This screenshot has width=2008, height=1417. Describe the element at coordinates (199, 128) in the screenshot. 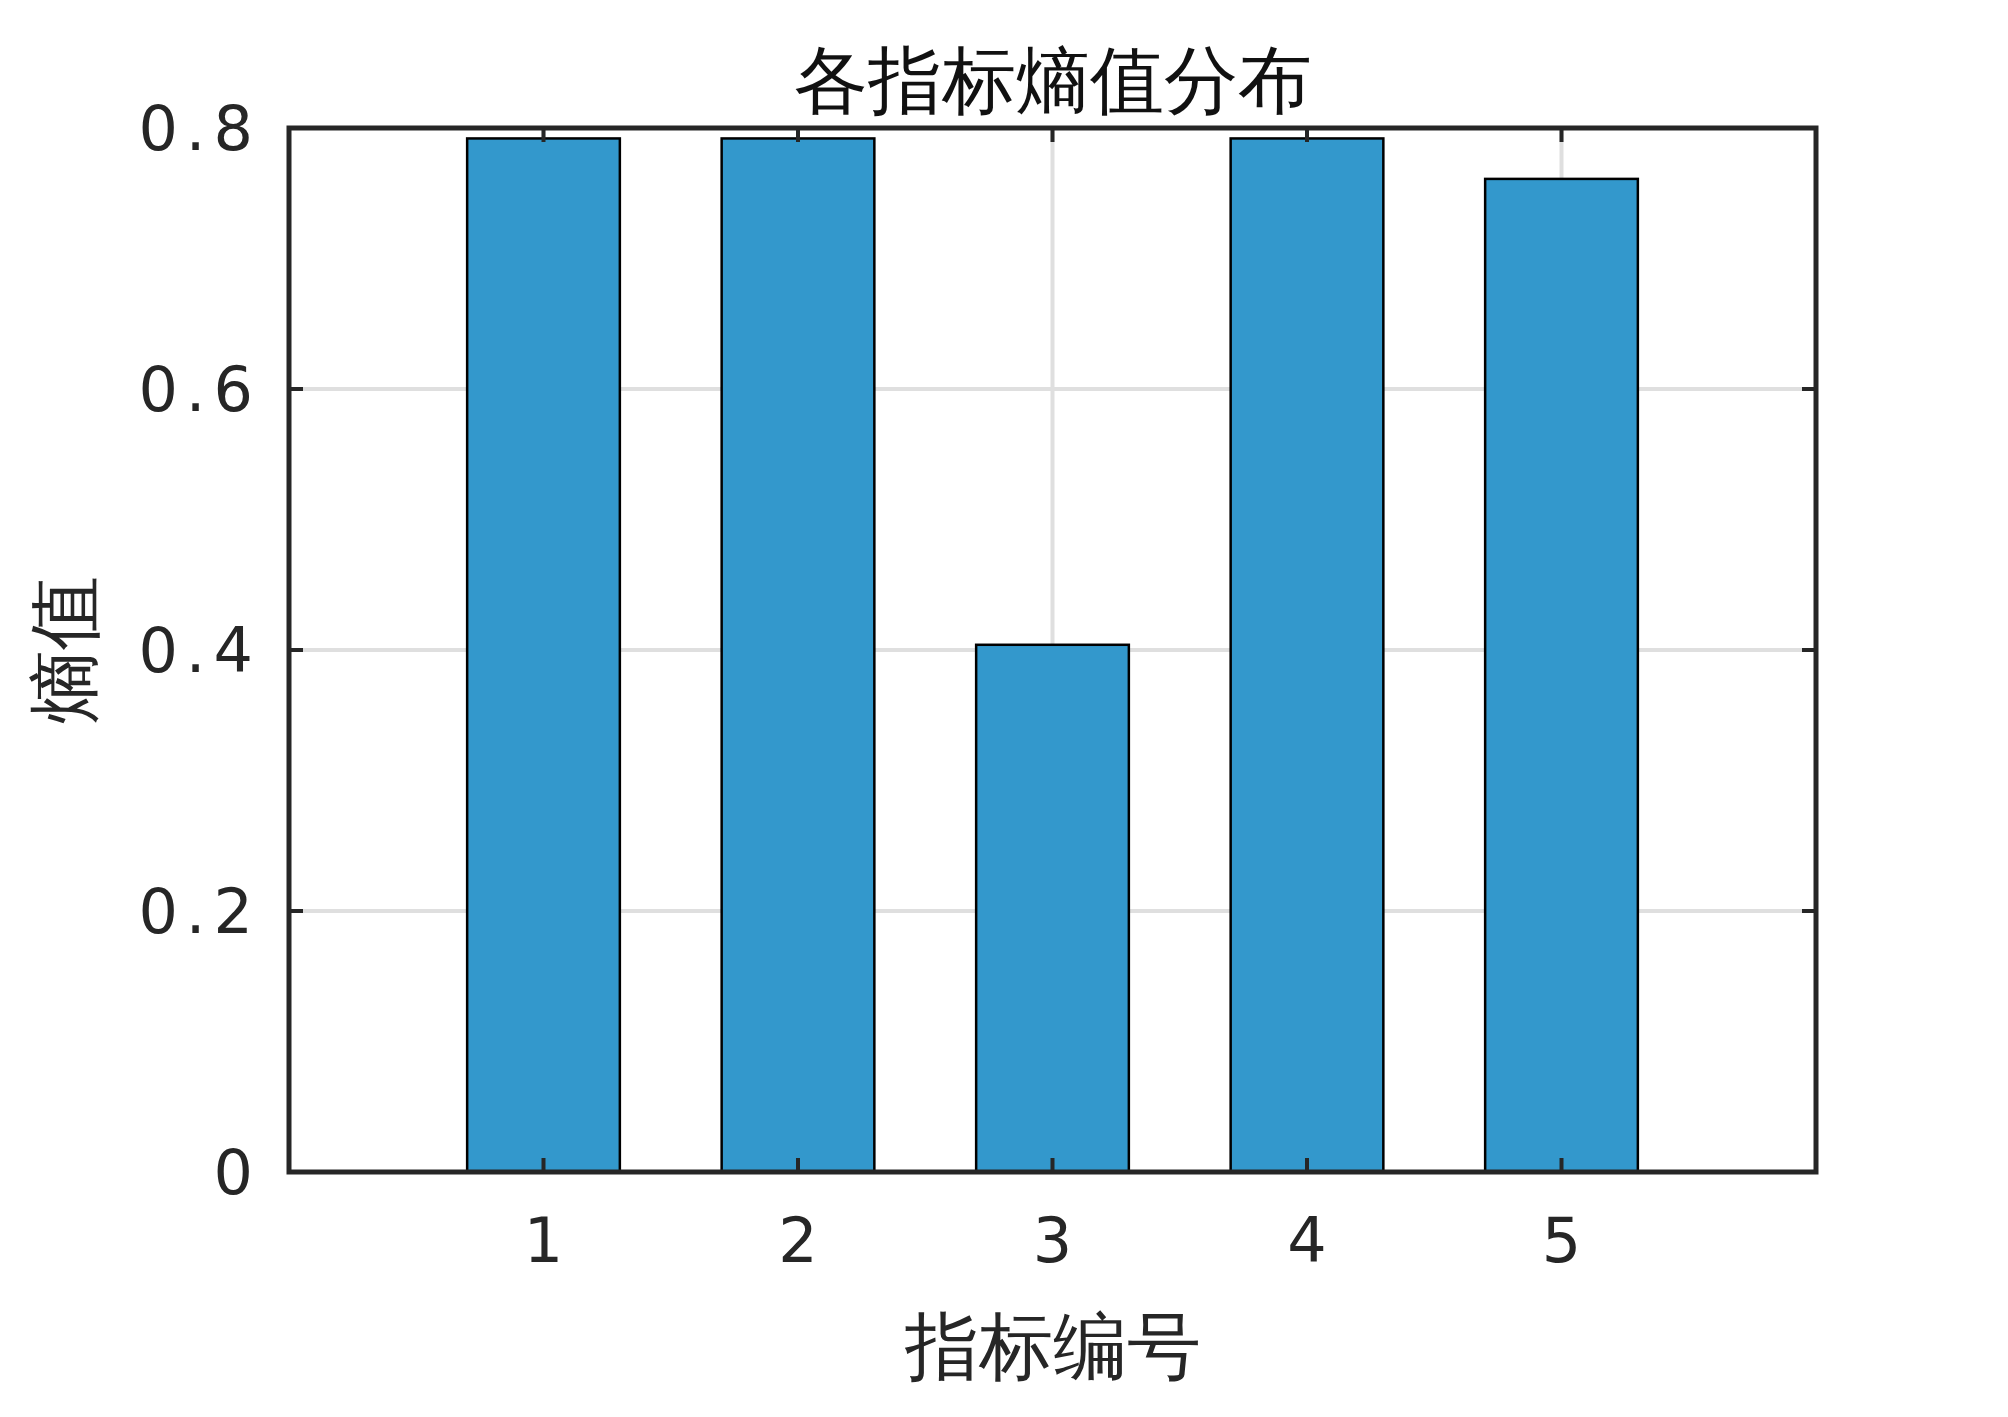

I see `y-tick-label: 0.8` at that location.